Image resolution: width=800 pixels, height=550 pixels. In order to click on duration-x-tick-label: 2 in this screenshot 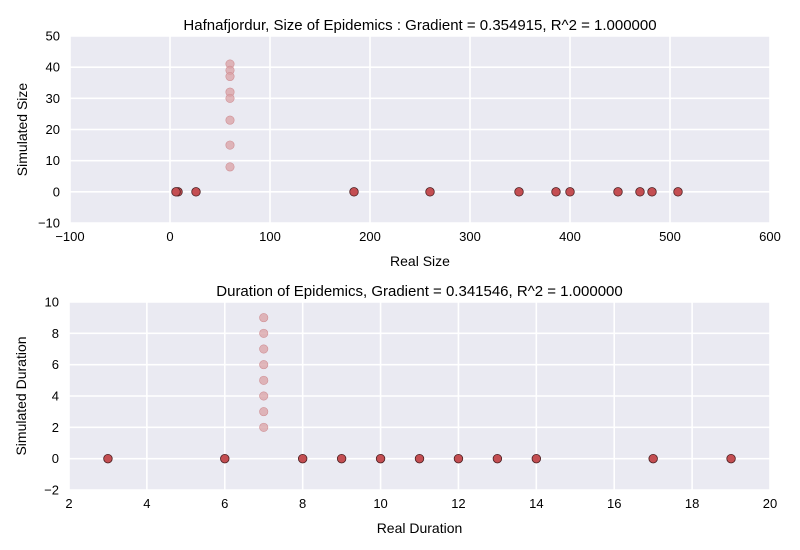, I will do `click(68, 503)`.